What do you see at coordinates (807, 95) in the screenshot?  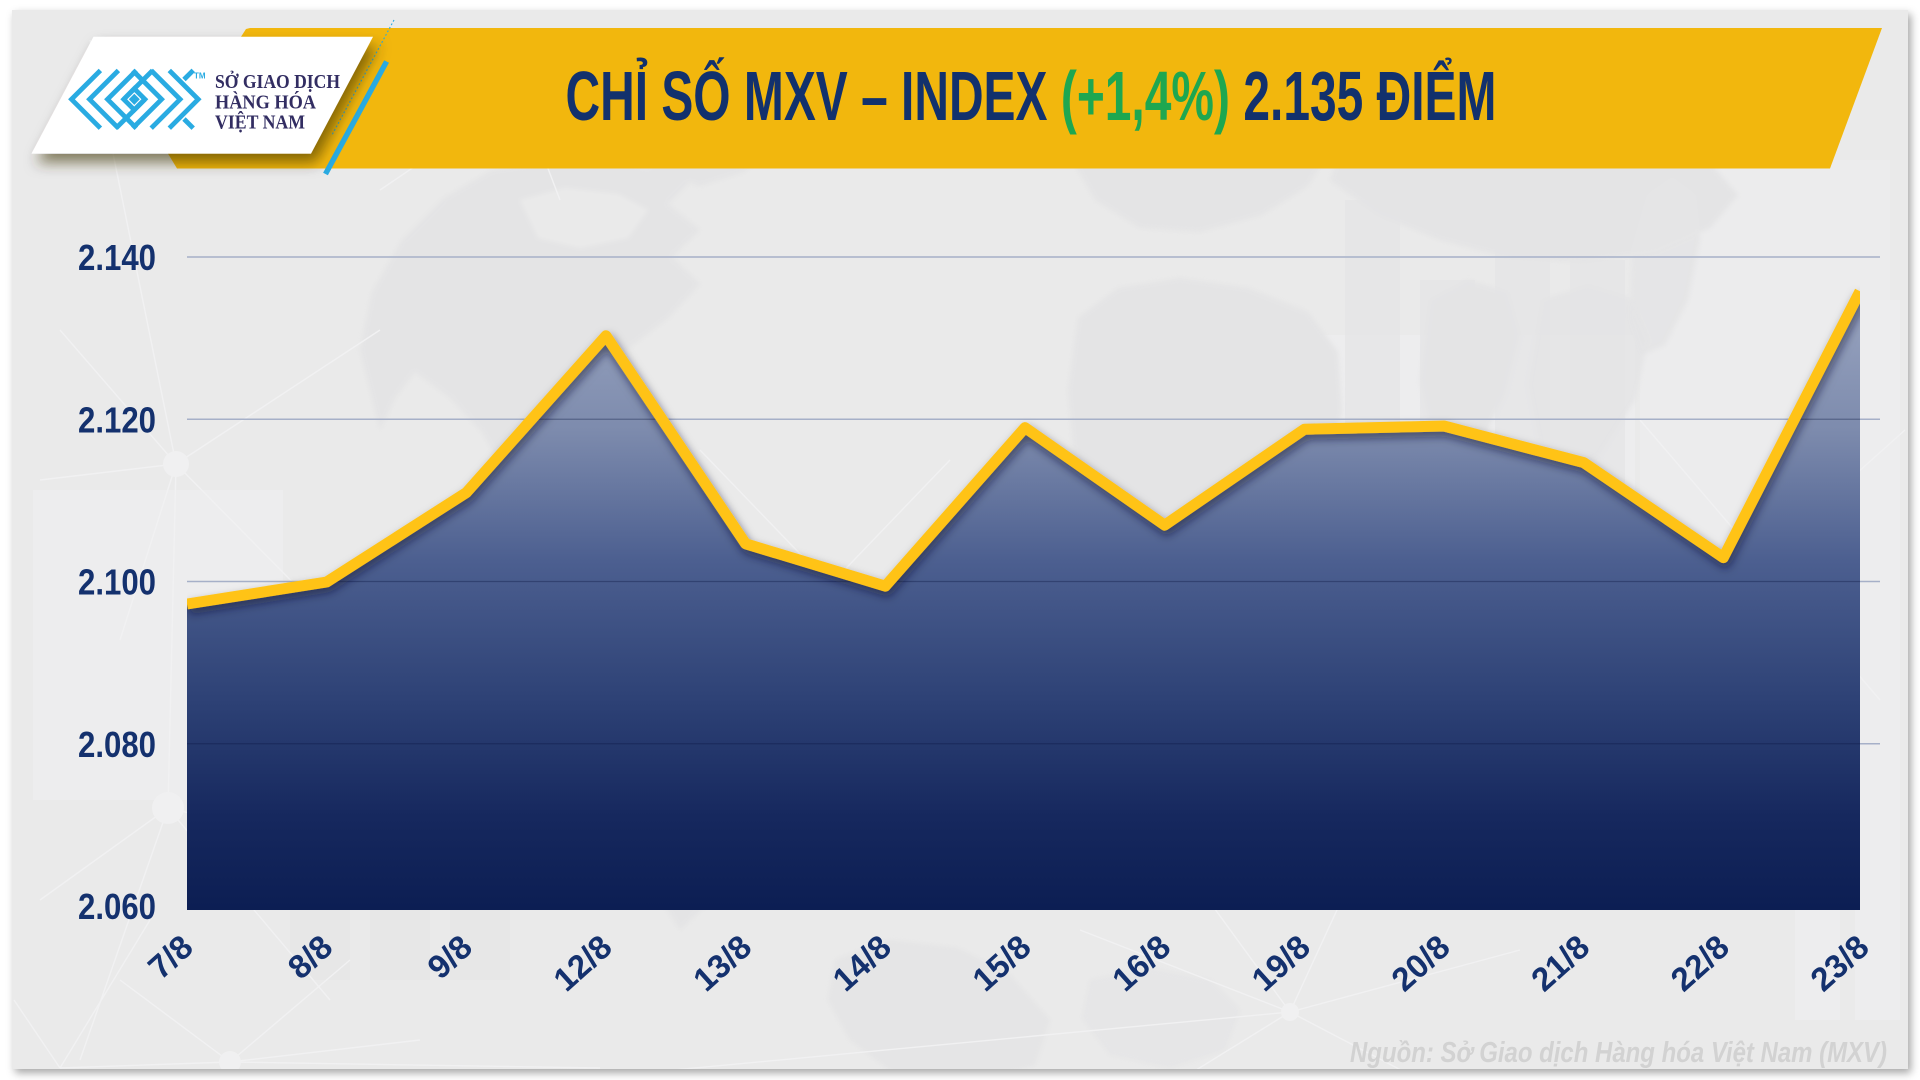 I see `svg-text: CHỈ SỐ MXV – INDEX` at bounding box center [807, 95].